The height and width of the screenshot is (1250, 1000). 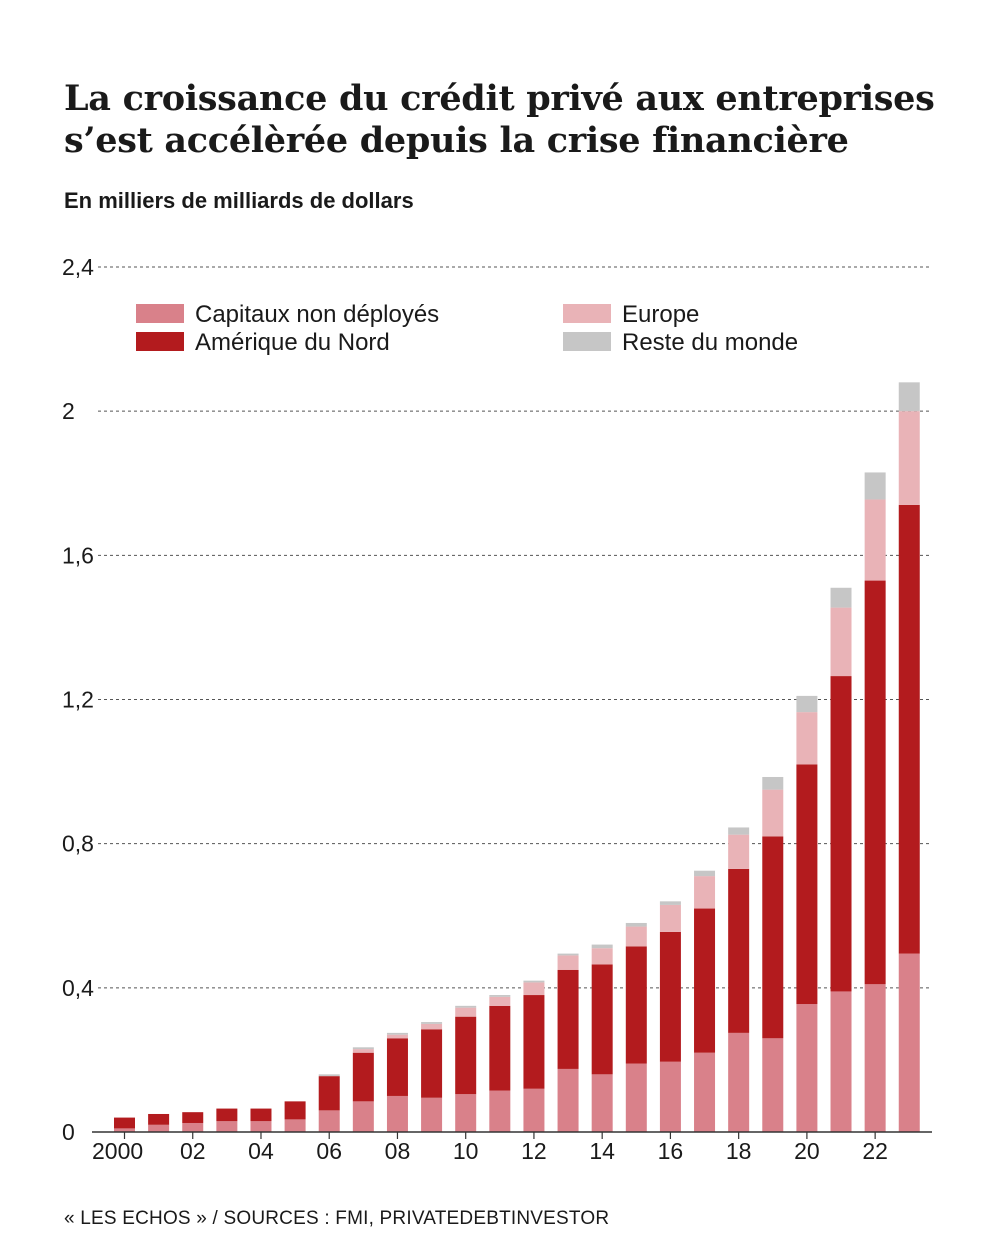 What do you see at coordinates (227, 1115) in the screenshot?
I see `bar-segment-2003-s1` at bounding box center [227, 1115].